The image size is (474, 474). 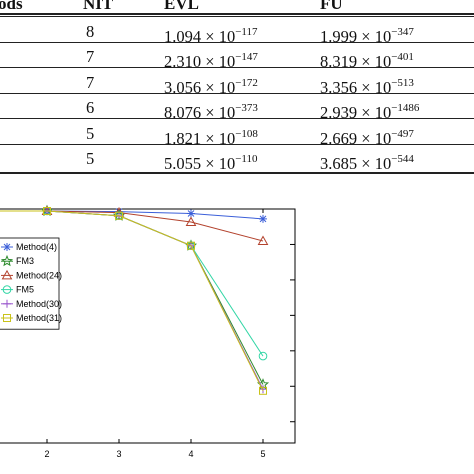 What do you see at coordinates (183, 163) in the screenshot?
I see `evl-mantissa: 5.055` at bounding box center [183, 163].